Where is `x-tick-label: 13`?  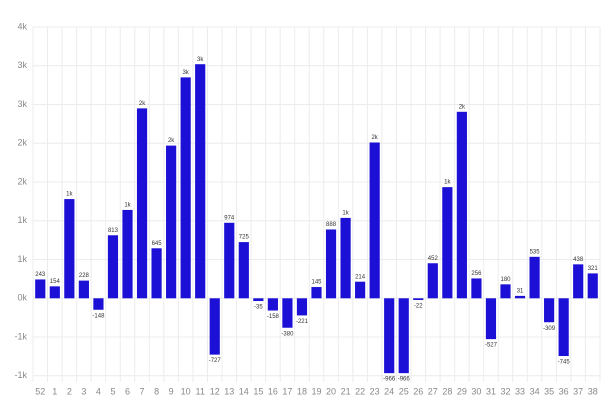
x-tick-label: 13 is located at coordinates (229, 391).